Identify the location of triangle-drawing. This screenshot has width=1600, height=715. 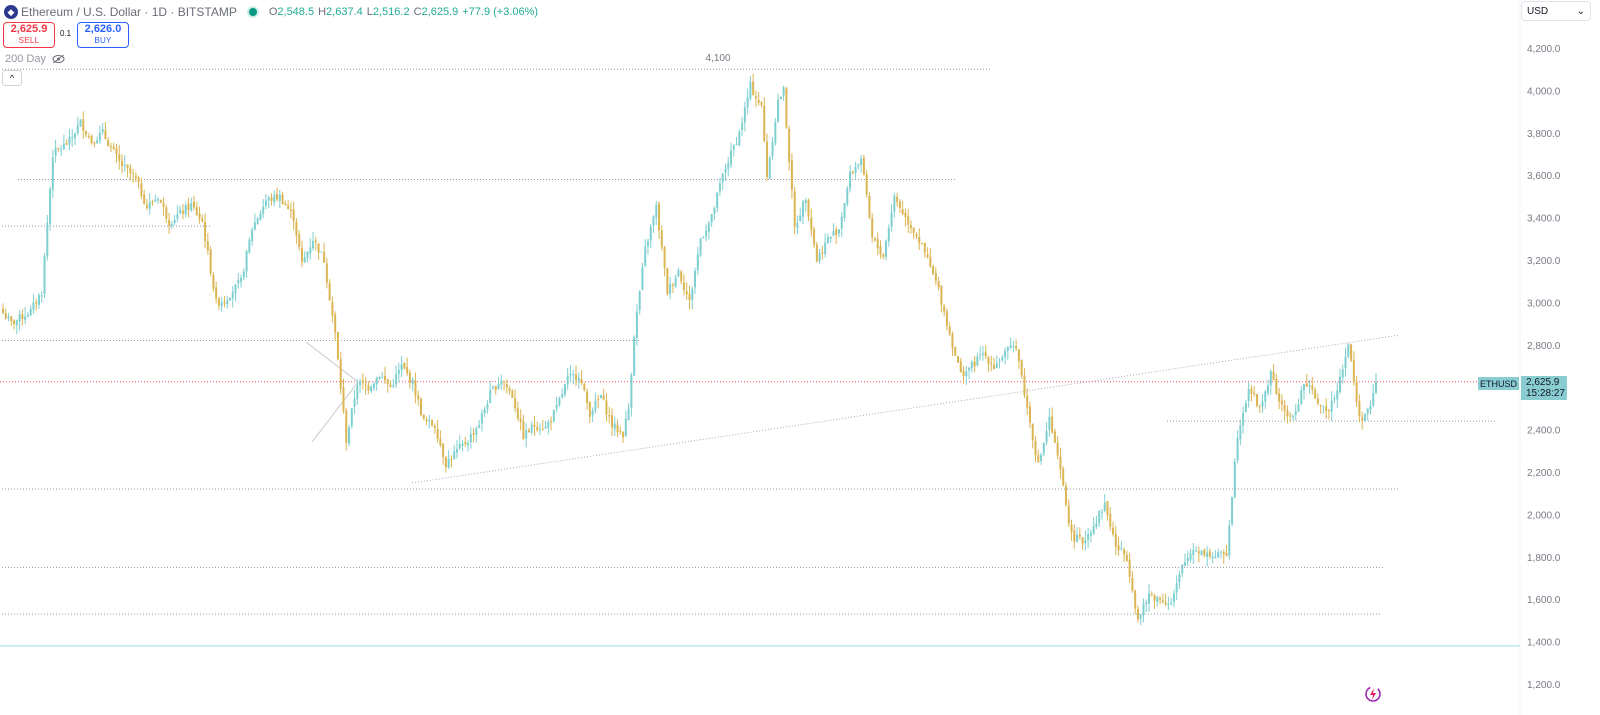
(332, 392).